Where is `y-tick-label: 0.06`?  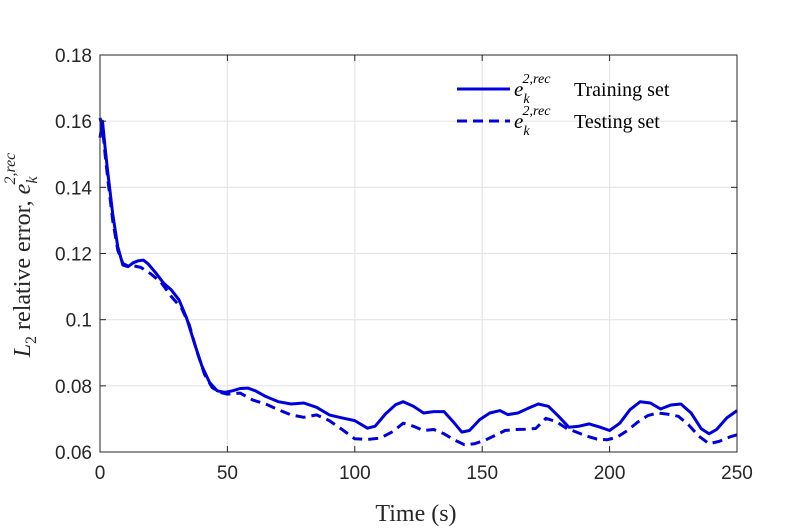 y-tick-label: 0.06 is located at coordinates (73, 453).